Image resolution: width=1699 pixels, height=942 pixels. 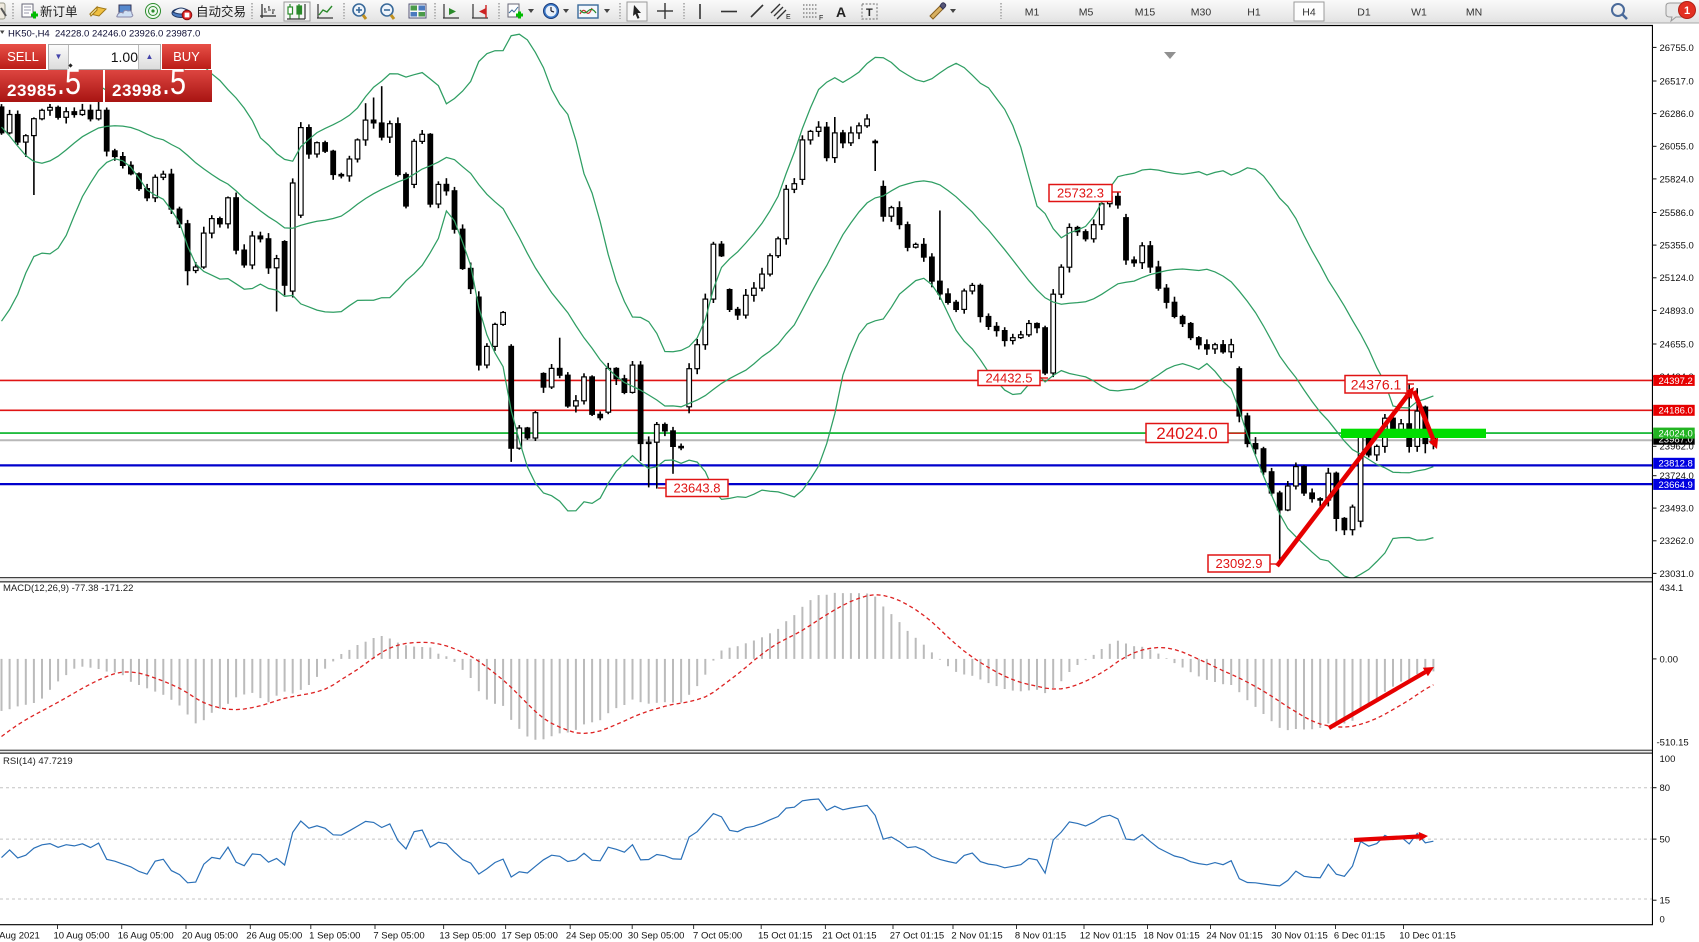 I want to click on svg-text: 26517.0, so click(x=1677, y=81).